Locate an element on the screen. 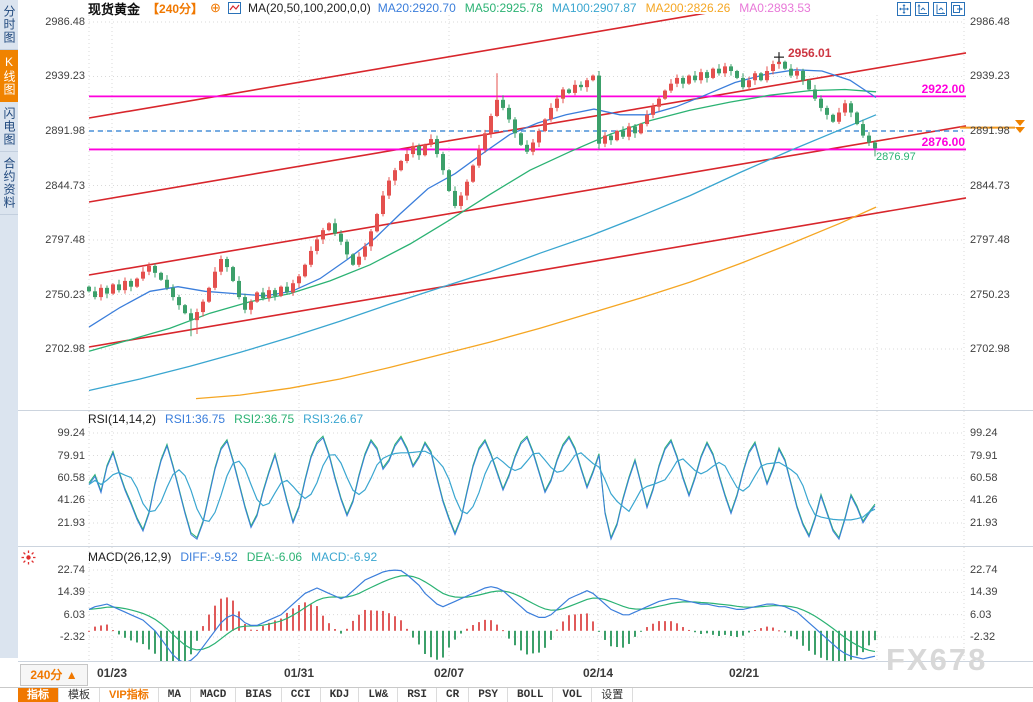 This screenshot has height=702, width=1033. toolbar-item: CR is located at coordinates (453, 695).